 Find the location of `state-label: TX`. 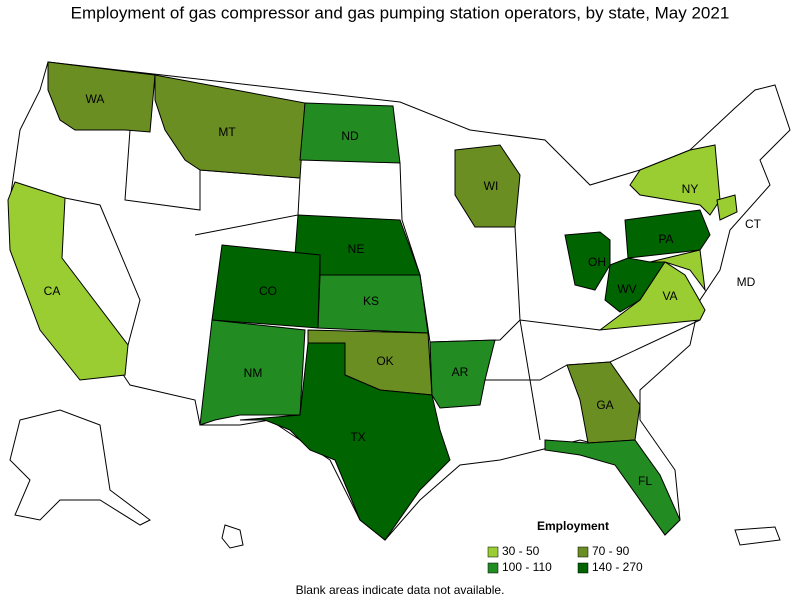

state-label: TX is located at coordinates (357, 437).